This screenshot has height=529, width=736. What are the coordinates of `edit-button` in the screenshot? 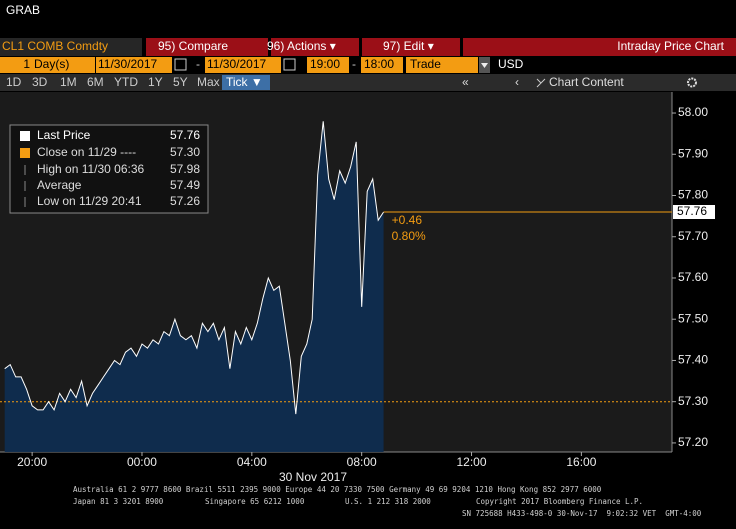 It's located at (411, 47).